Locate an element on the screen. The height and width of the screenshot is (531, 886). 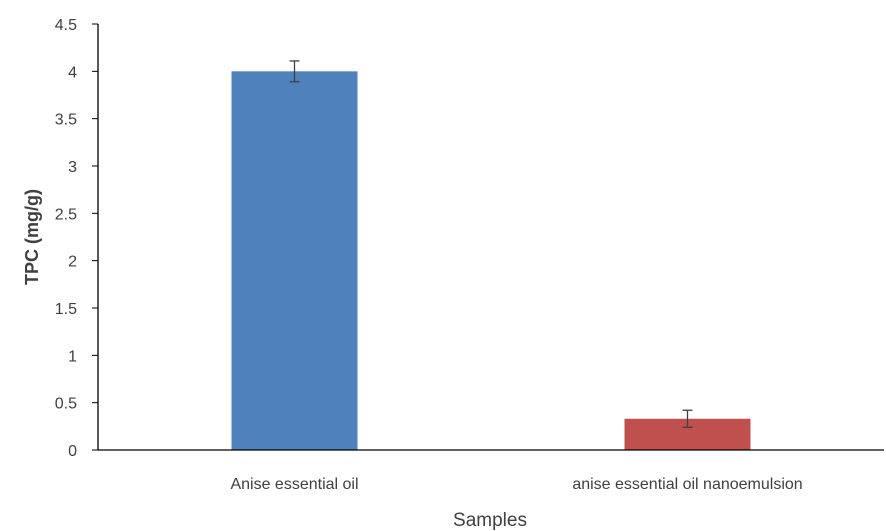
y-tick-label: 0.5 is located at coordinates (66, 404).